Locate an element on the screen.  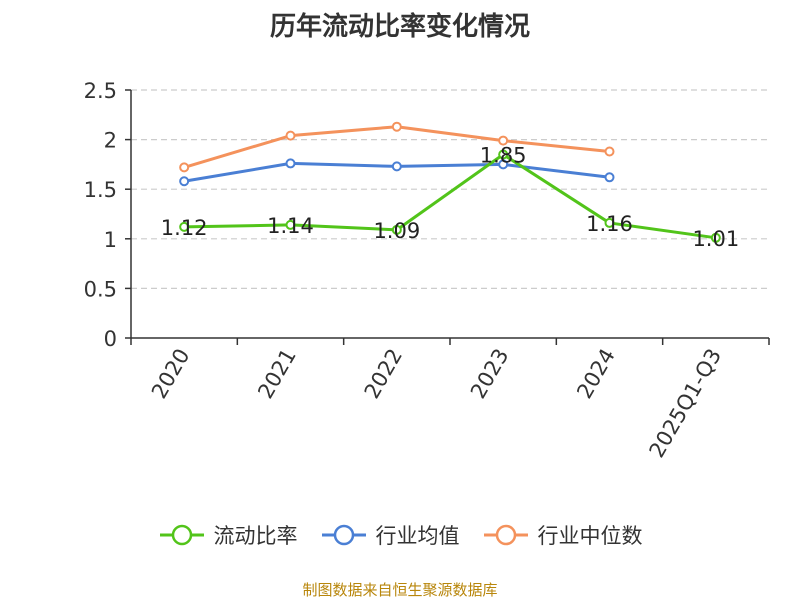
data-label: 1.85 is located at coordinates (503, 155).